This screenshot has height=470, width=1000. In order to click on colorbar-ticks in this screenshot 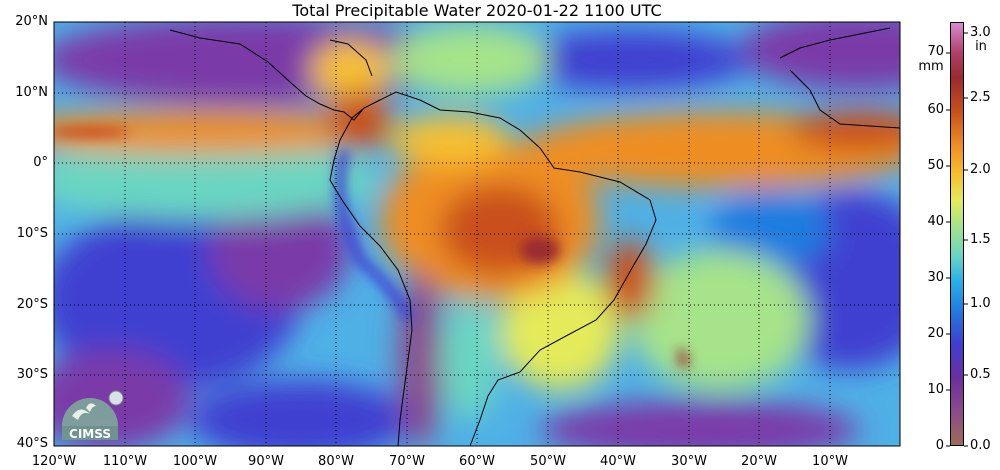, I will do `click(957, 239)`.